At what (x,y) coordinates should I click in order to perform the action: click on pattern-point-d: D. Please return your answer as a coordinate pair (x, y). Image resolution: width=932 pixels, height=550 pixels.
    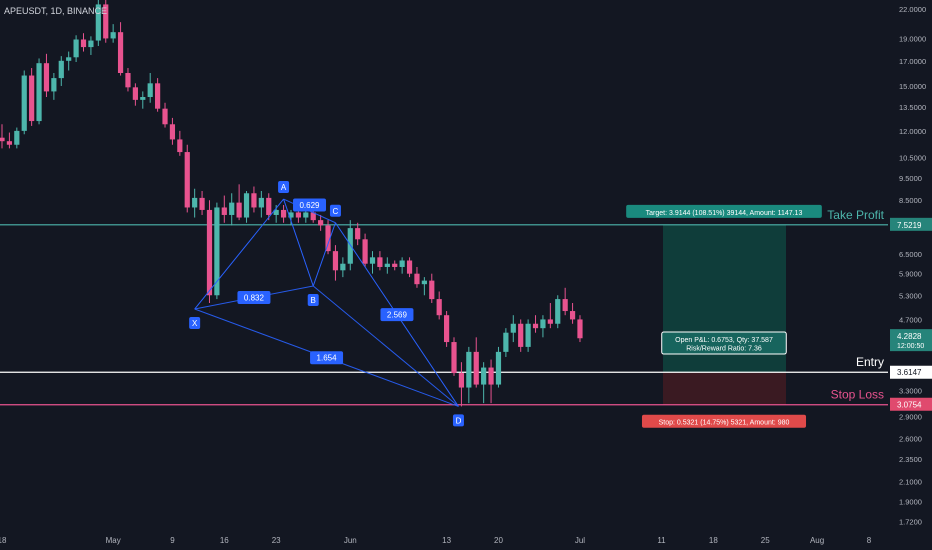
    Looking at the image, I should click on (458, 420).